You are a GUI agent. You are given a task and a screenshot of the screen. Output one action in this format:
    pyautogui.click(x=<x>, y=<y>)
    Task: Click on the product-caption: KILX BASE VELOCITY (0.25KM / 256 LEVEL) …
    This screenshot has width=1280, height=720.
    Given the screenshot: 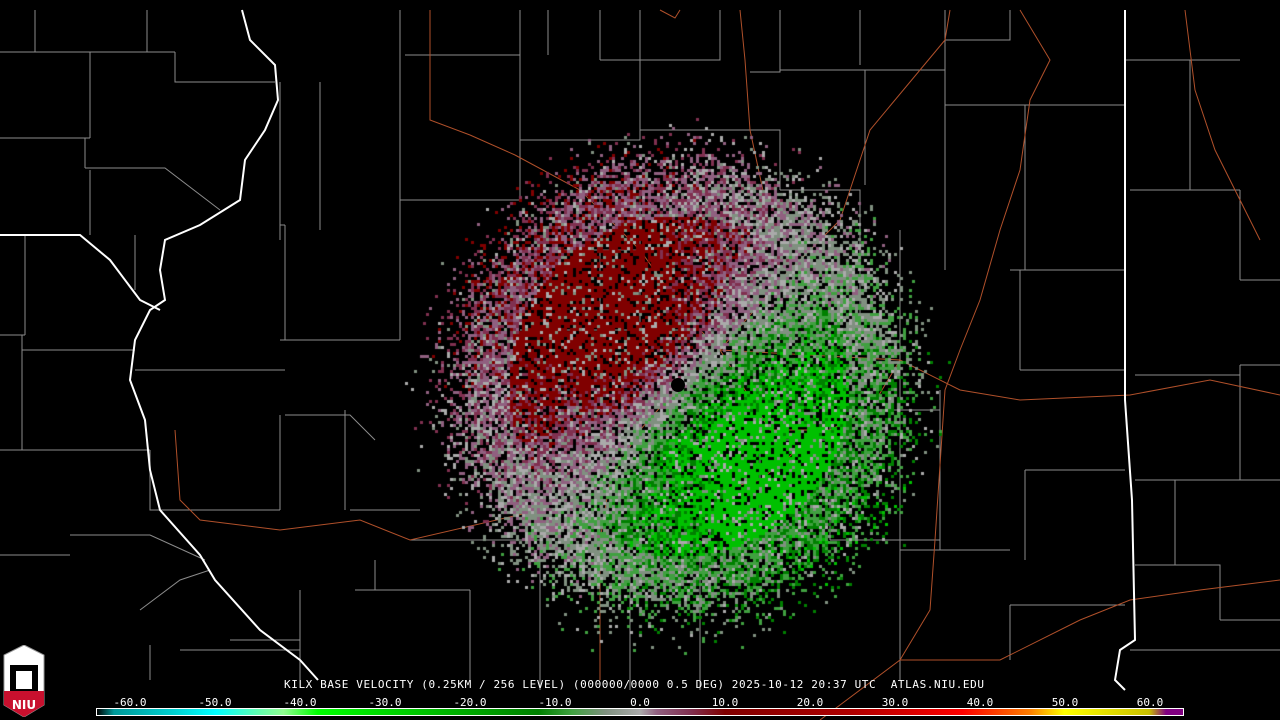 What is the action you would take?
    pyautogui.click(x=634, y=684)
    